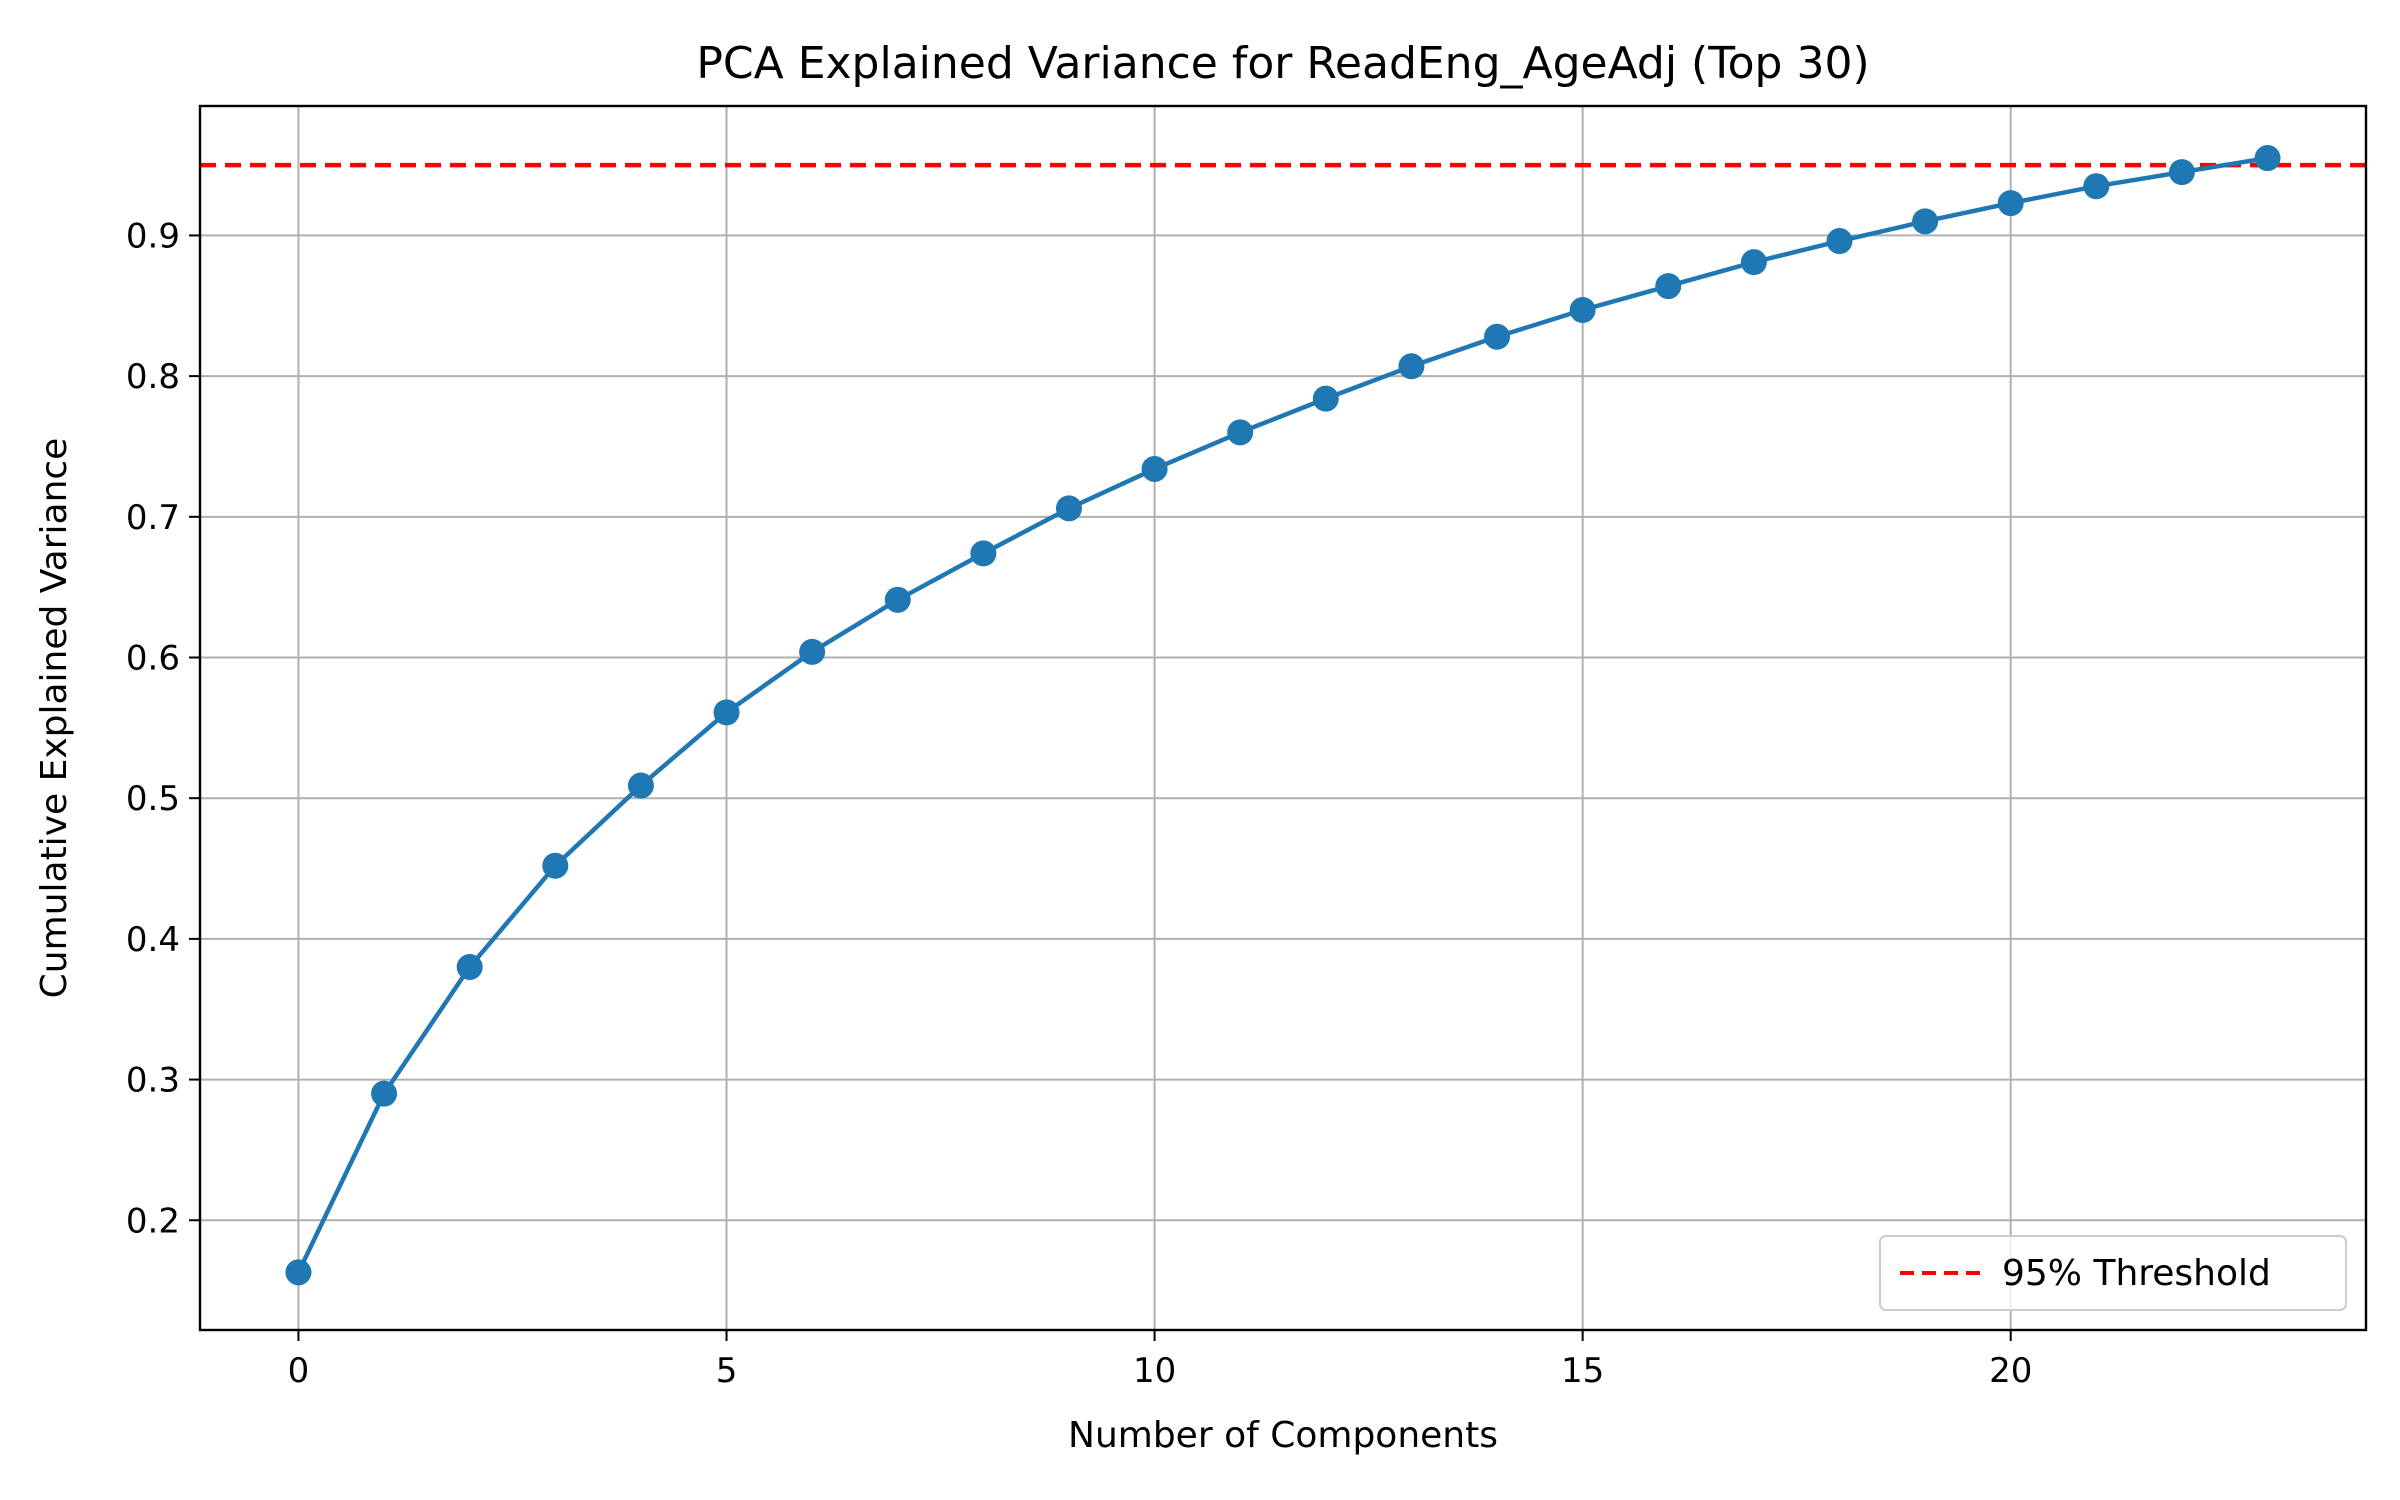  Describe the element at coordinates (153, 940) in the screenshot. I see `y-tick-label-0.4: 0.4` at that location.